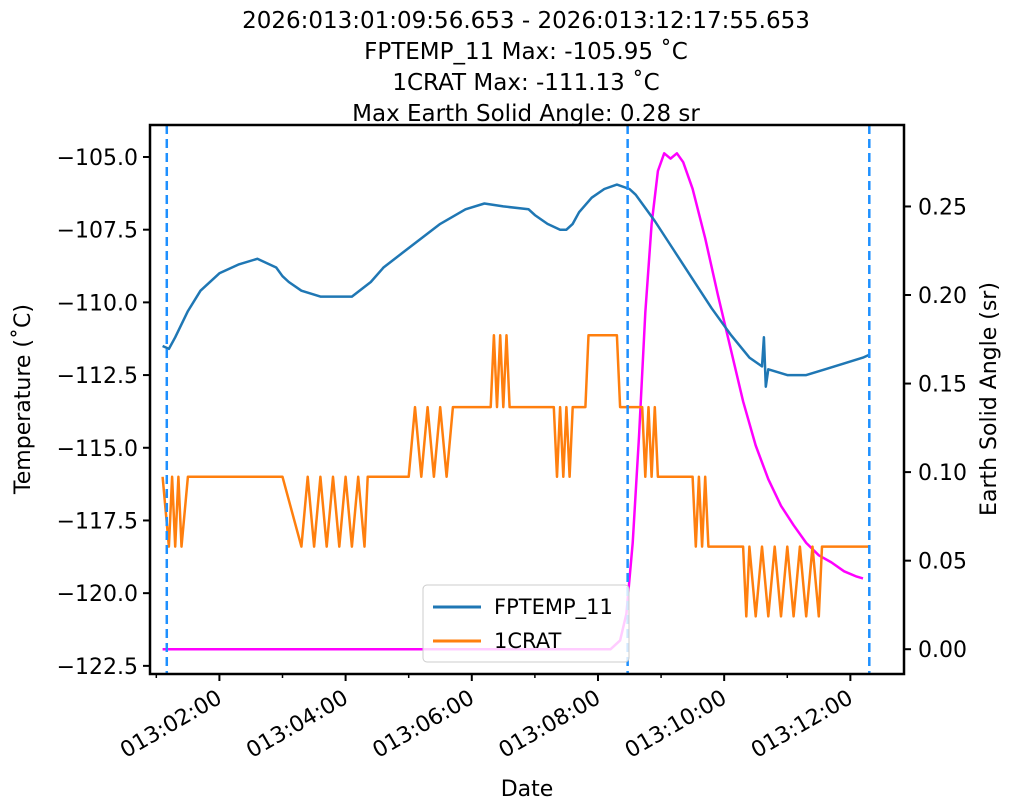 This screenshot has height=811, width=1011. What do you see at coordinates (424, 725) in the screenshot?
I see `x-axis-tick-label: 013:06:00` at bounding box center [424, 725].